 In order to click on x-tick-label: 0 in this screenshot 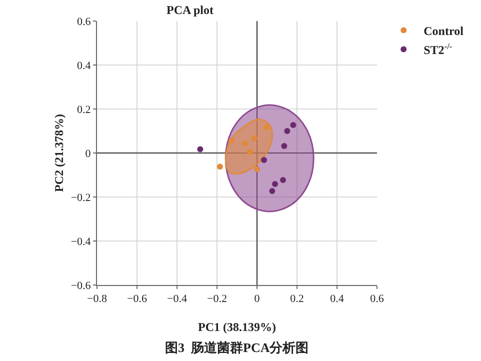, I will do `click(257, 299)`.